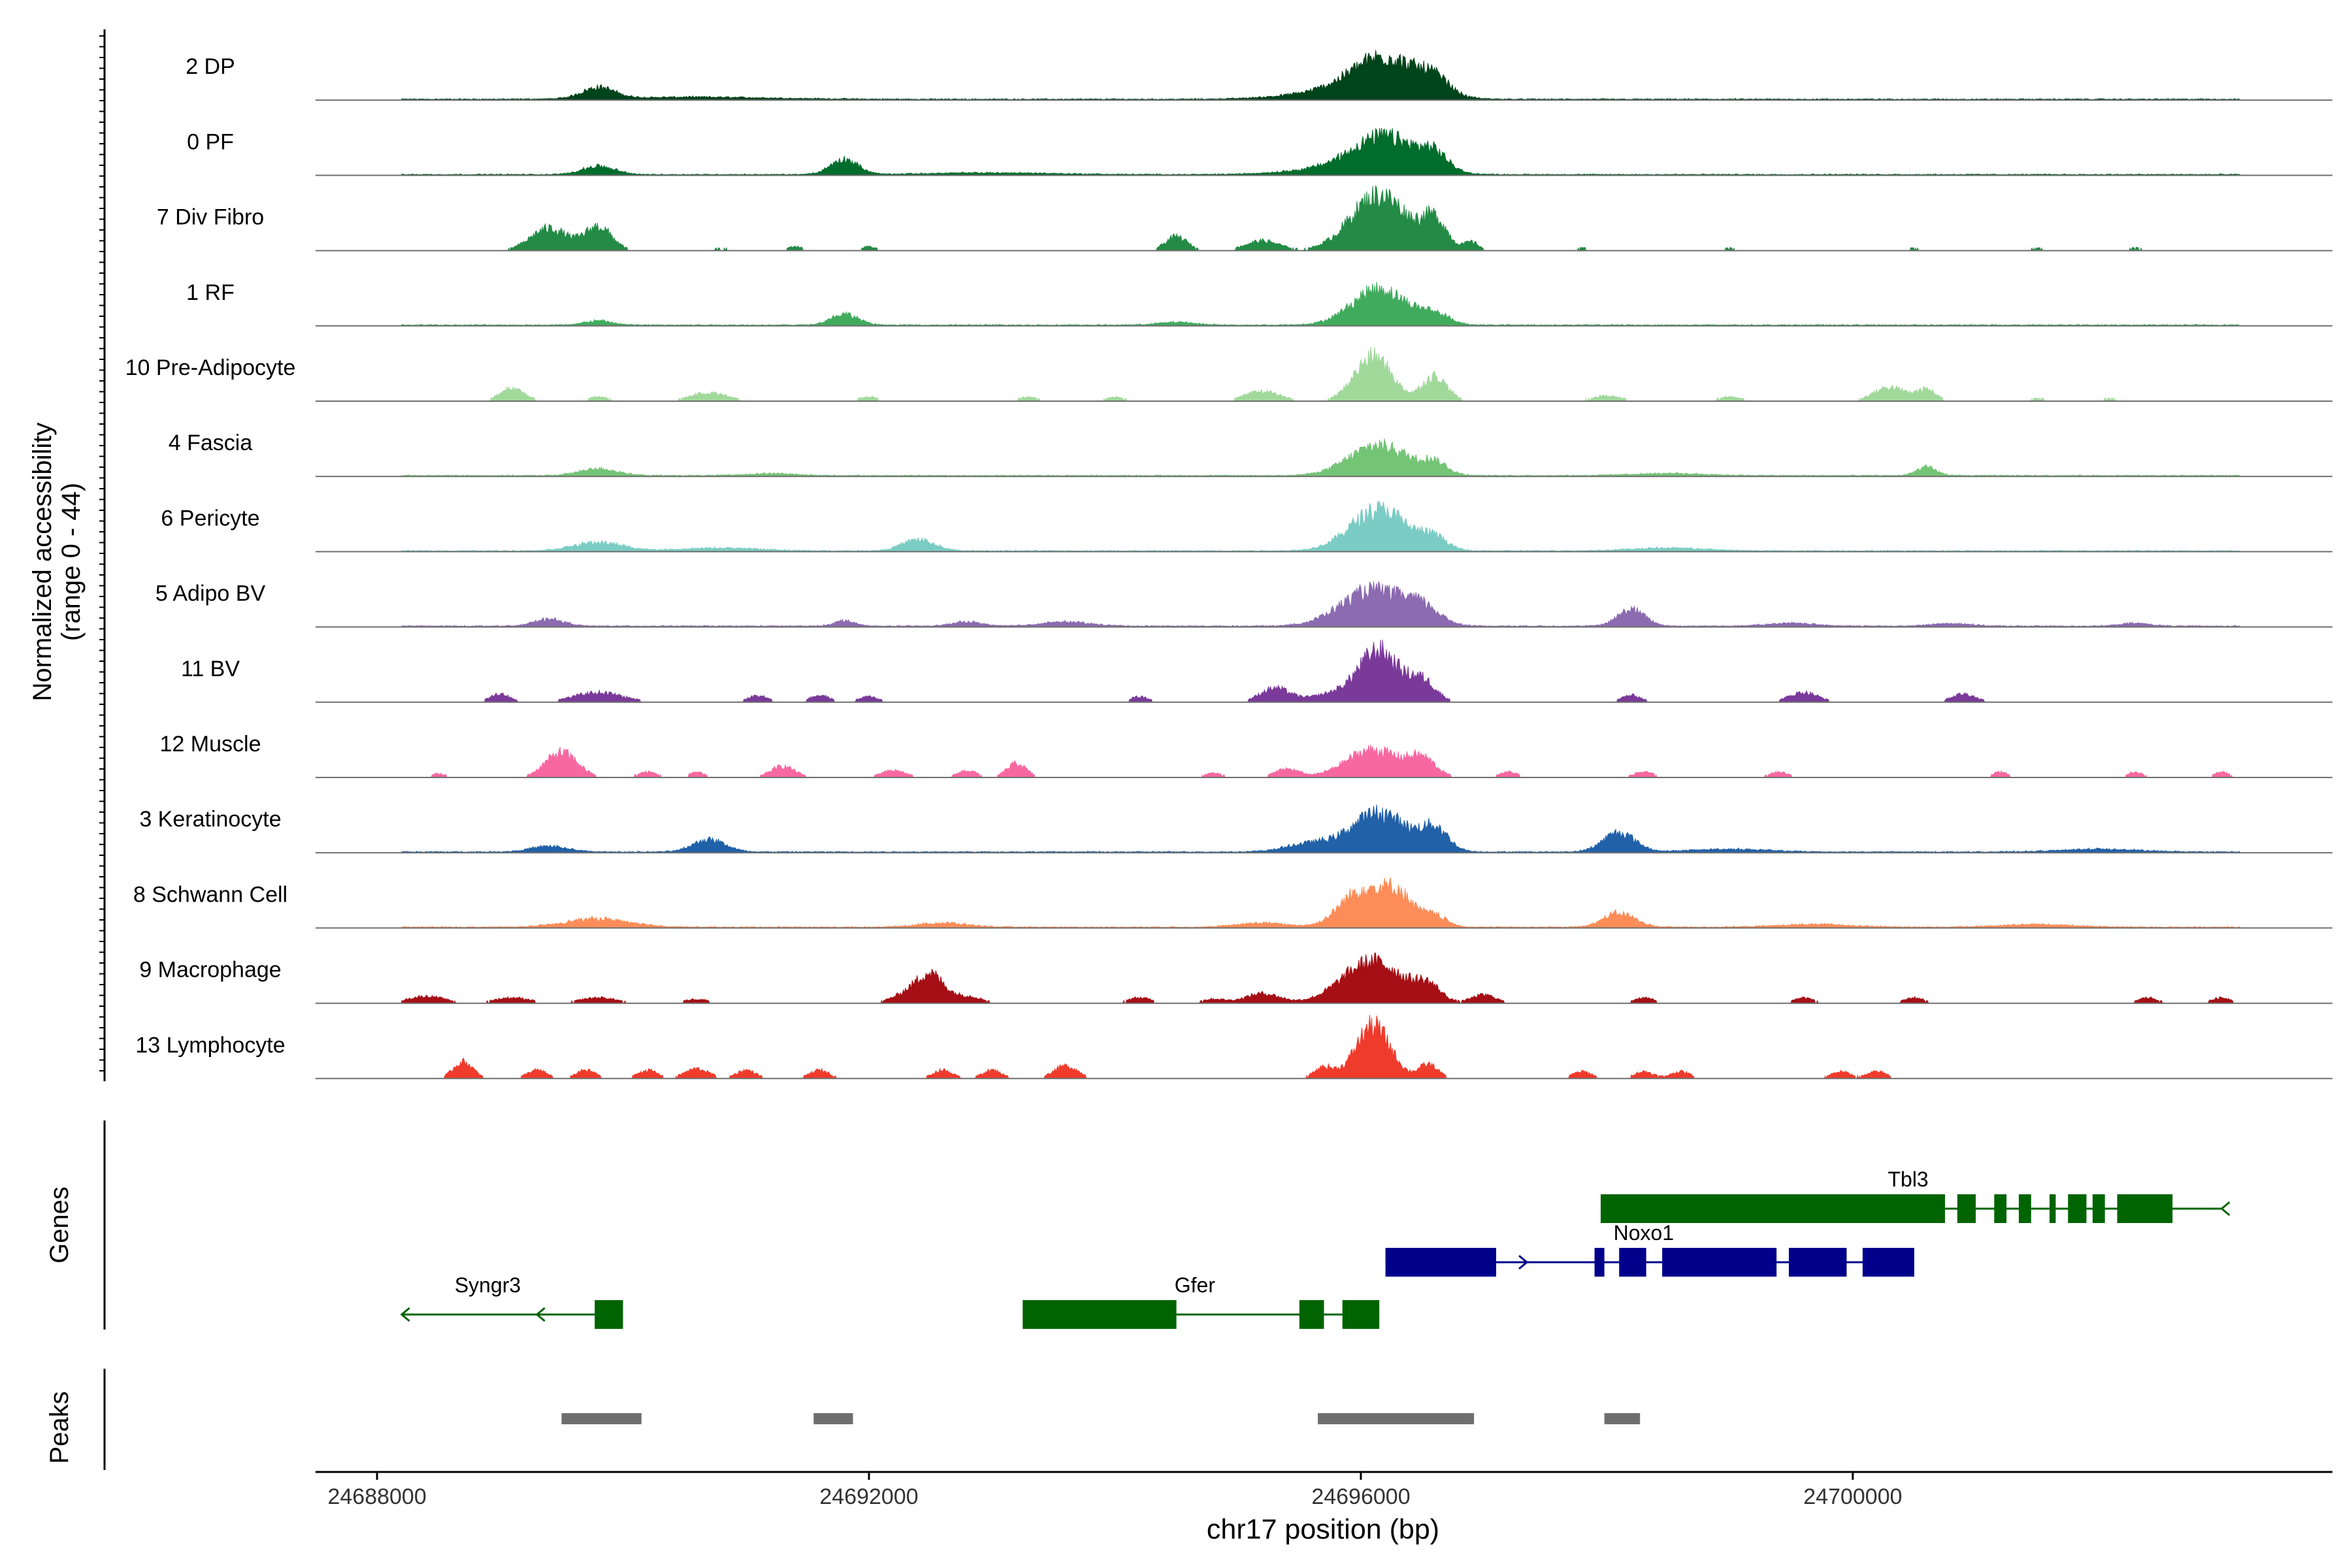 Image resolution: width=2352 pixels, height=1568 pixels. Describe the element at coordinates (210, 1045) in the screenshot. I see `track-label: 13 Lymphocyte` at that location.